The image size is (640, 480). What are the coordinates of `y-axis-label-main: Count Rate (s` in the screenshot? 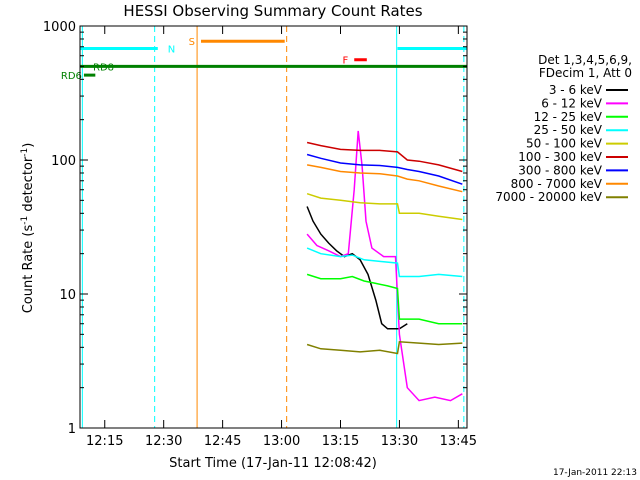 It's located at (28, 269).